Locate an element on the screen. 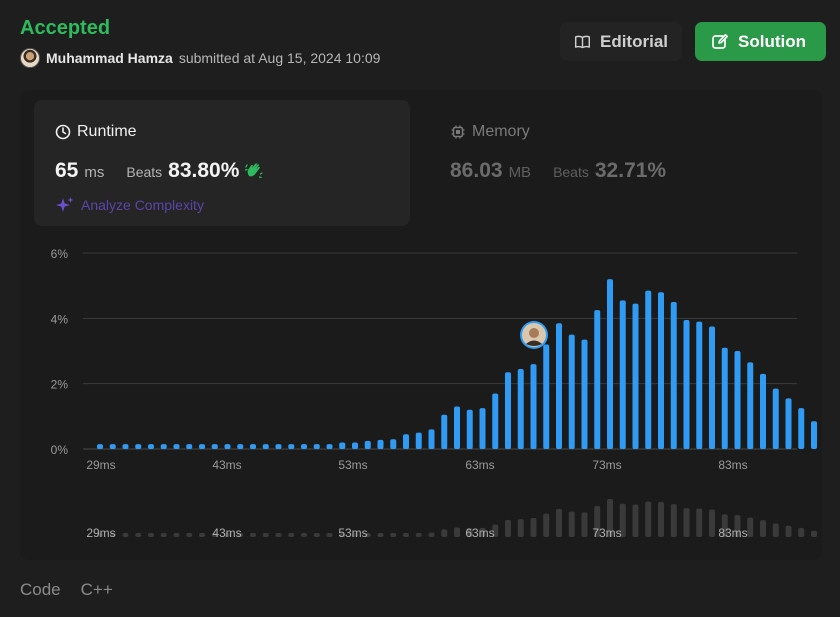  runtime-card is located at coordinates (222, 163).